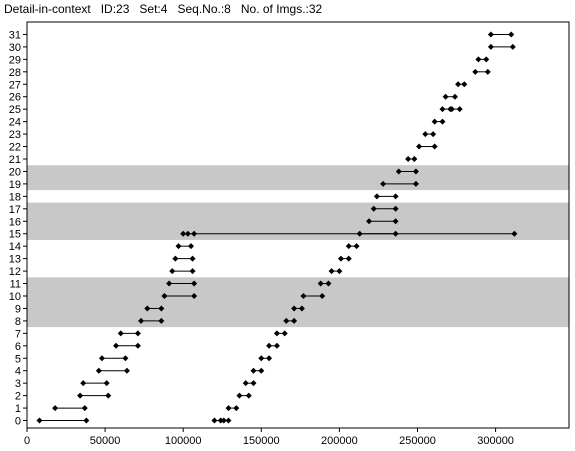 The image size is (575, 451). Describe the element at coordinates (15, 222) in the screenshot. I see `y-tick-label: 16` at that location.